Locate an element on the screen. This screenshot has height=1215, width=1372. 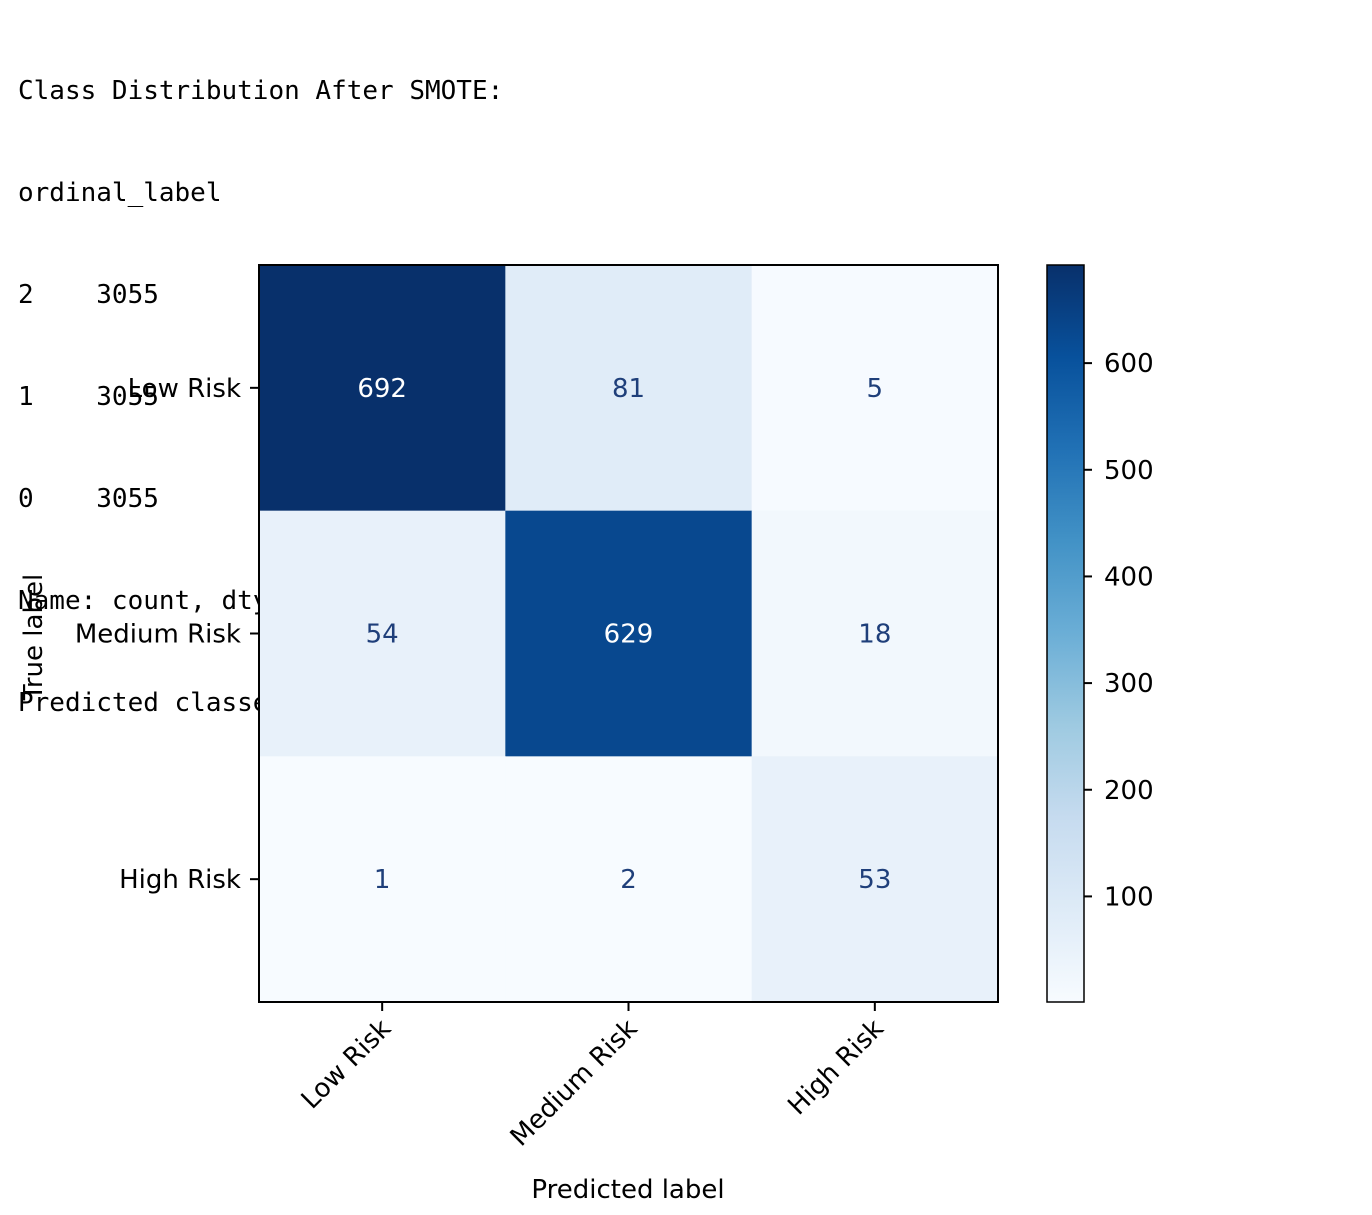
colorbar-tick-label: 300 is located at coordinates (1129, 684).